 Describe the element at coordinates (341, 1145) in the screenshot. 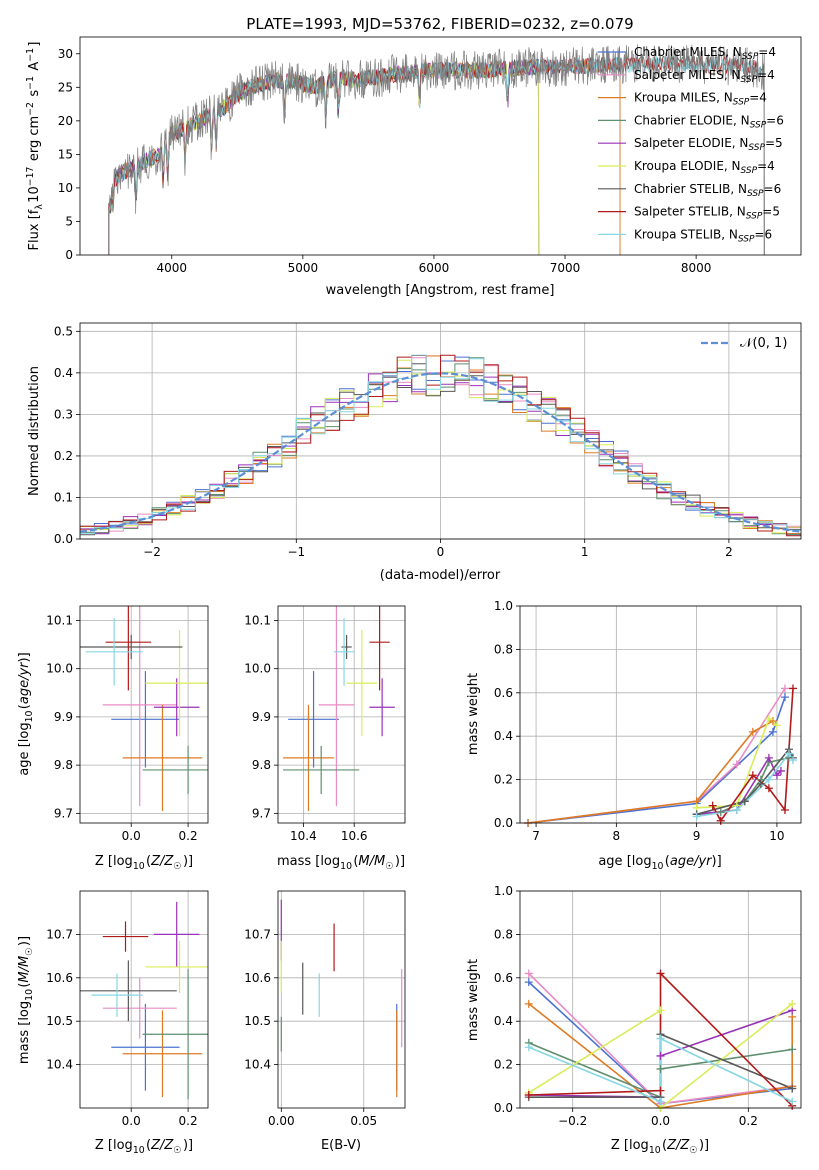

I see `x-axis-label: E(B-V)` at that location.